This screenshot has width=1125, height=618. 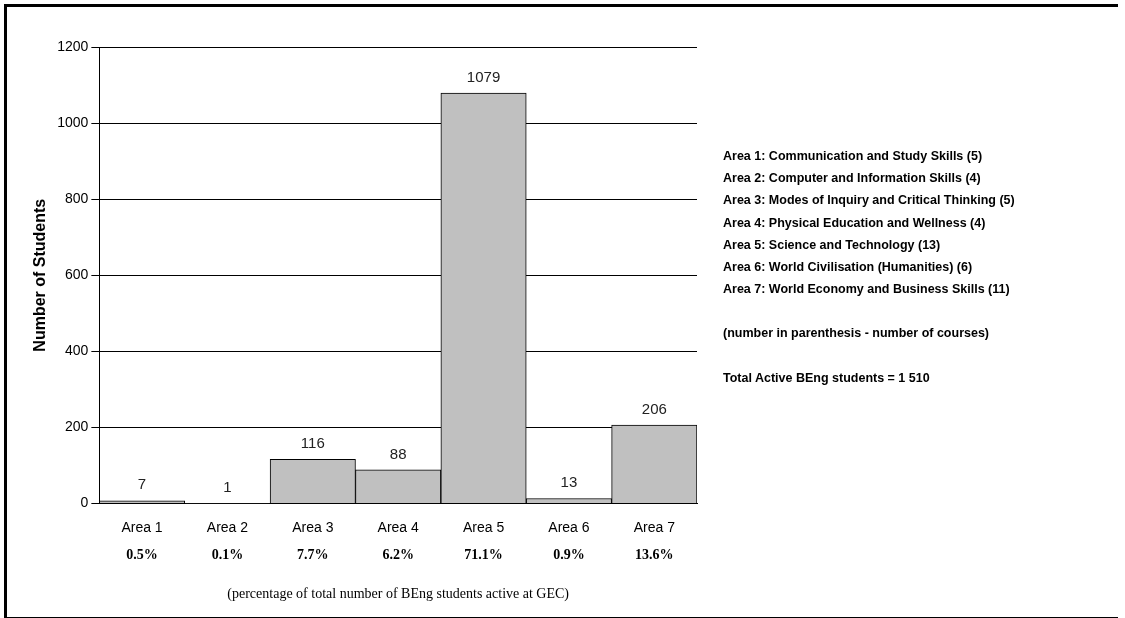 I want to click on x-tick-label: Area 1, so click(x=142, y=526).